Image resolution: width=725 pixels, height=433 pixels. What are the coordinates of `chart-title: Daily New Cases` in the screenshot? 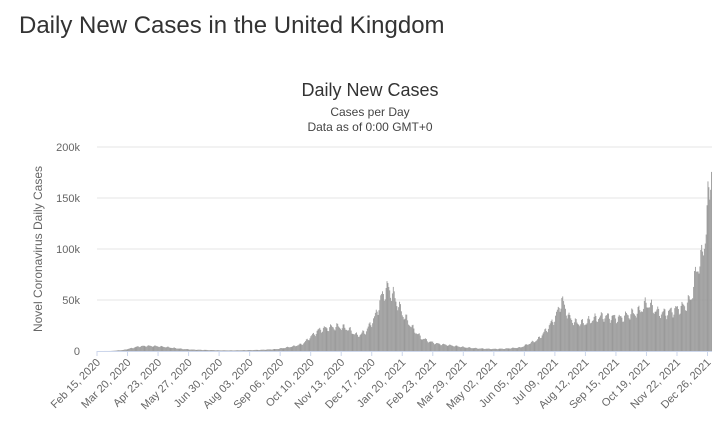 It's located at (369, 90).